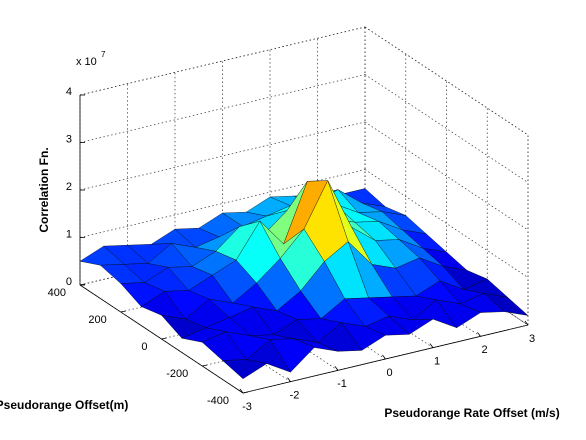  What do you see at coordinates (484, 350) in the screenshot?
I see `x-tick-label: 2` at bounding box center [484, 350].